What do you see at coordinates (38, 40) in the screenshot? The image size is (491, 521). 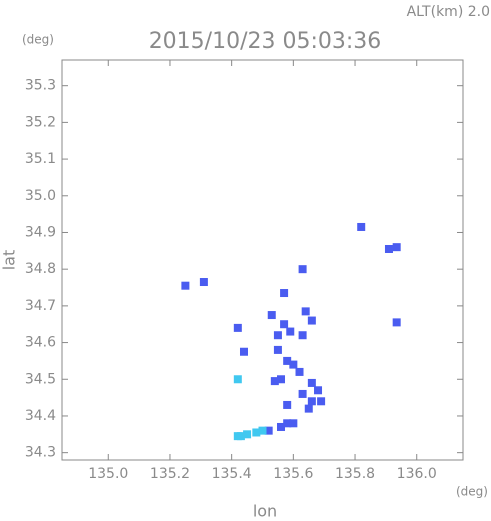 I see `y-unit: (deg)` at bounding box center [38, 40].